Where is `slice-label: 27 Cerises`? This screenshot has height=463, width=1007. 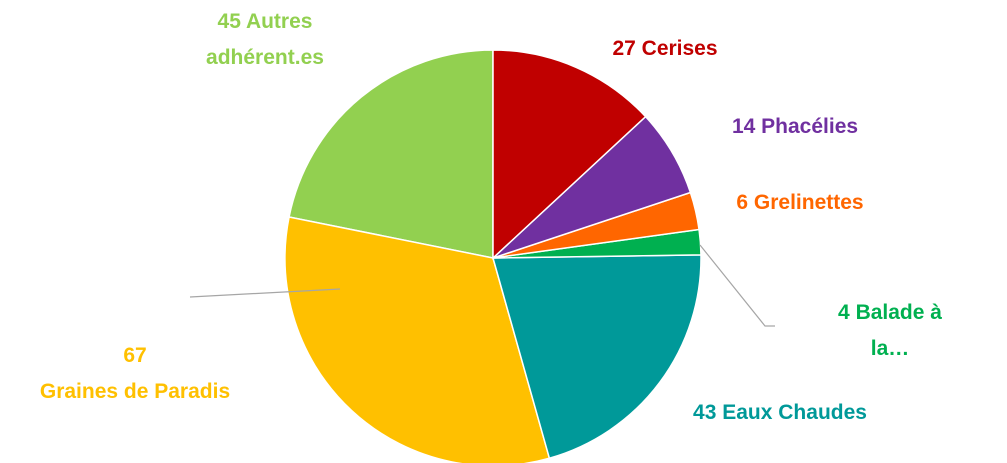
slice-label: 27 Cerises is located at coordinates (664, 49).